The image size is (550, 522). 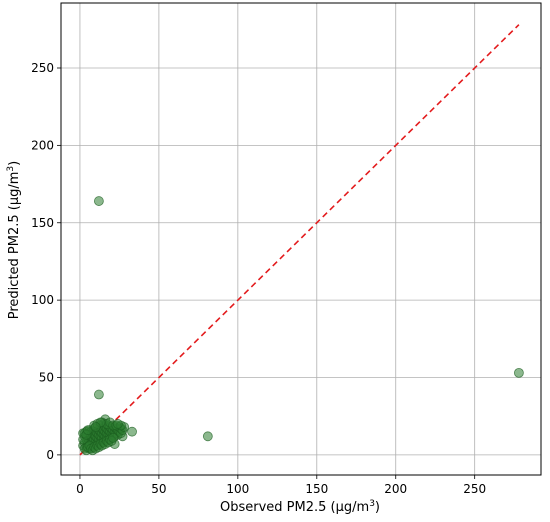 What do you see at coordinates (300, 507) in the screenshot?
I see `x-axis-label: Observed PM2.5 (μg/m3)` at bounding box center [300, 507].